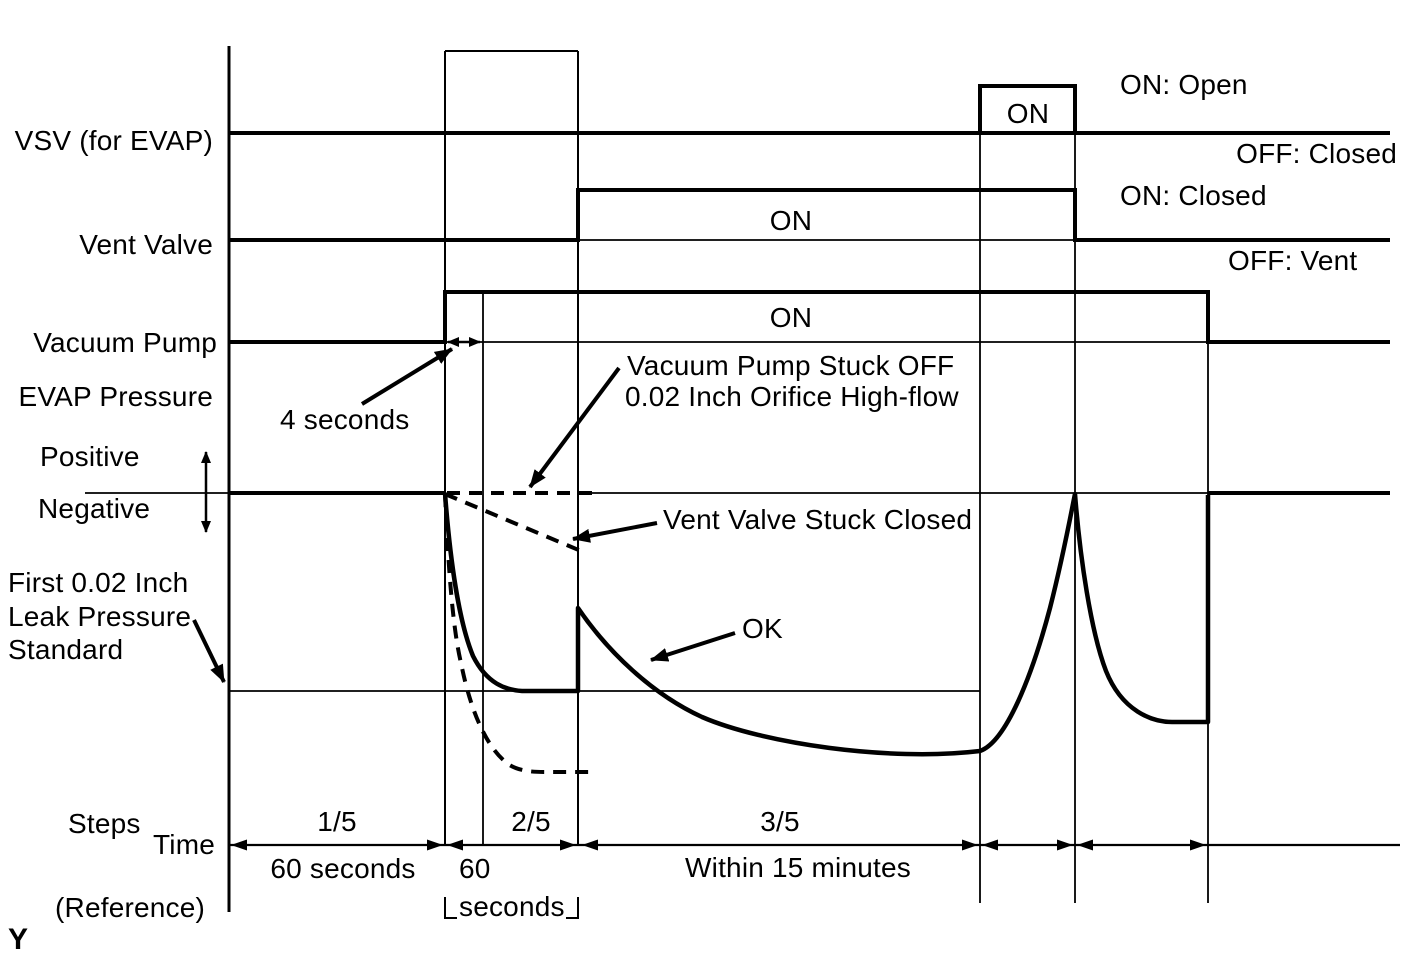 Image resolution: width=1421 pixels, height=957 pixels. What do you see at coordinates (1028, 113) in the screenshot?
I see `vsv-on-pulse-label: ON` at bounding box center [1028, 113].